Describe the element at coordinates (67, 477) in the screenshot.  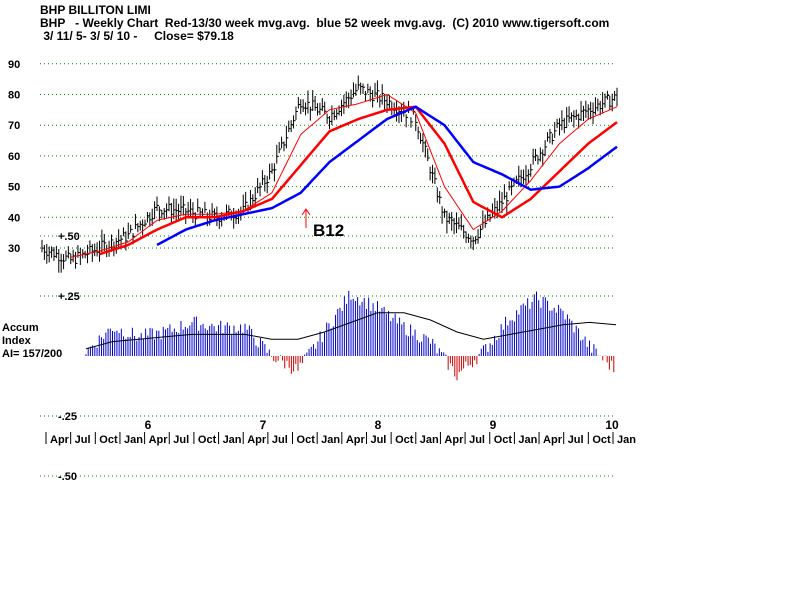
I see `accum-tick-label: -.50` at that location.